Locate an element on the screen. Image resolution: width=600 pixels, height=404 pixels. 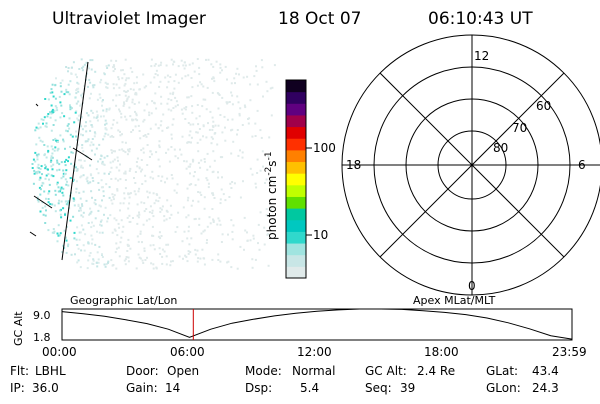
x-tick-label-2359: 23:59 is located at coordinates (569, 352).